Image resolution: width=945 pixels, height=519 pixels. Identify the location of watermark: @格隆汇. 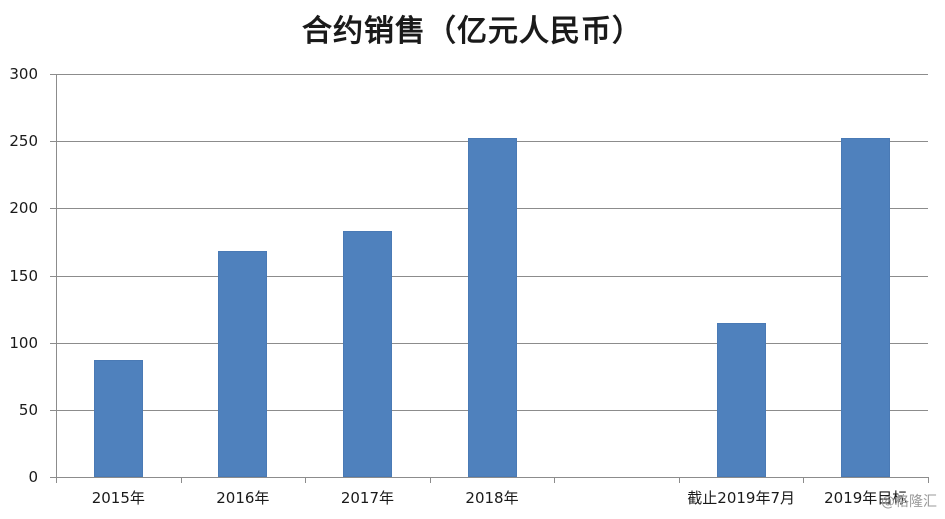
(909, 502).